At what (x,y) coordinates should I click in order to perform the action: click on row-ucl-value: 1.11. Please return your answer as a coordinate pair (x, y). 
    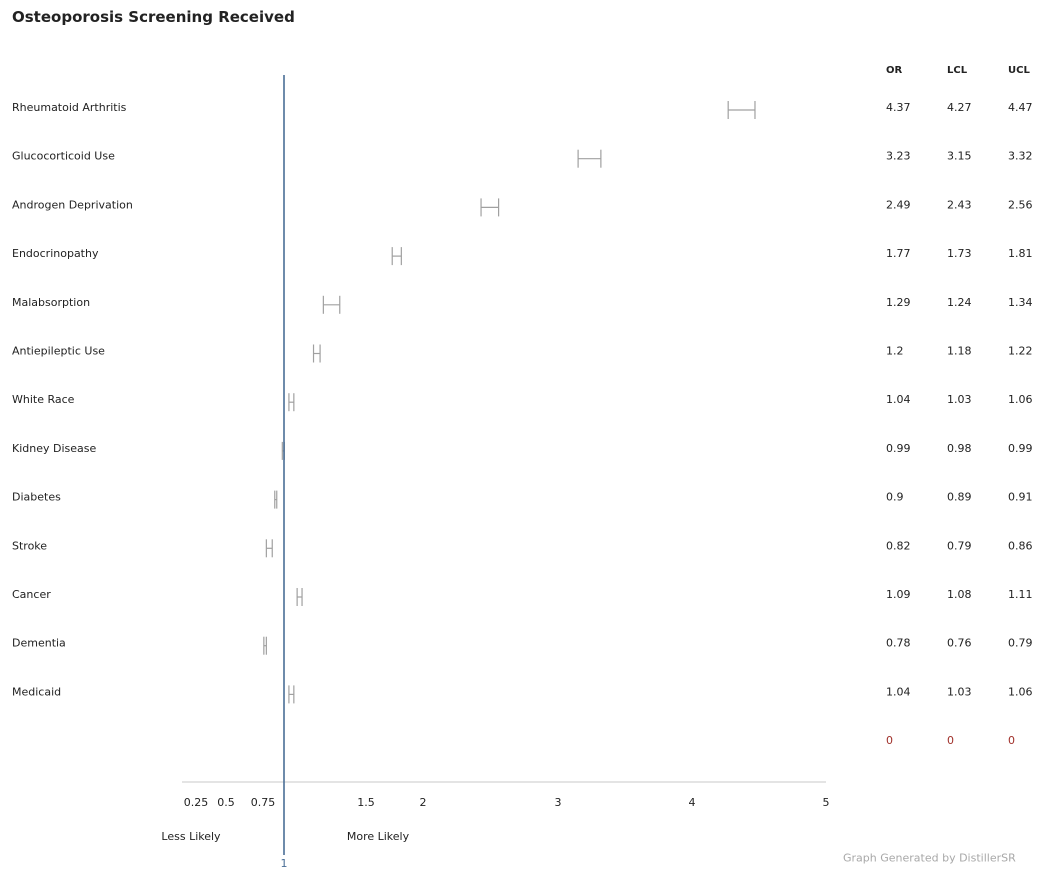
    Looking at the image, I should click on (1020, 594).